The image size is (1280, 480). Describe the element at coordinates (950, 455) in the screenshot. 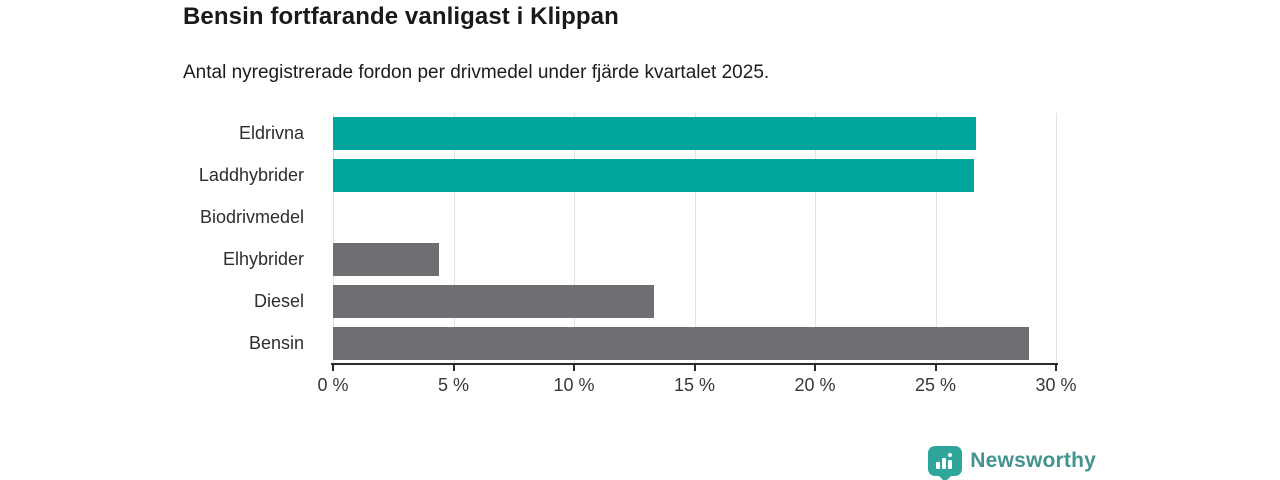

I see `logo-dot-icon` at that location.